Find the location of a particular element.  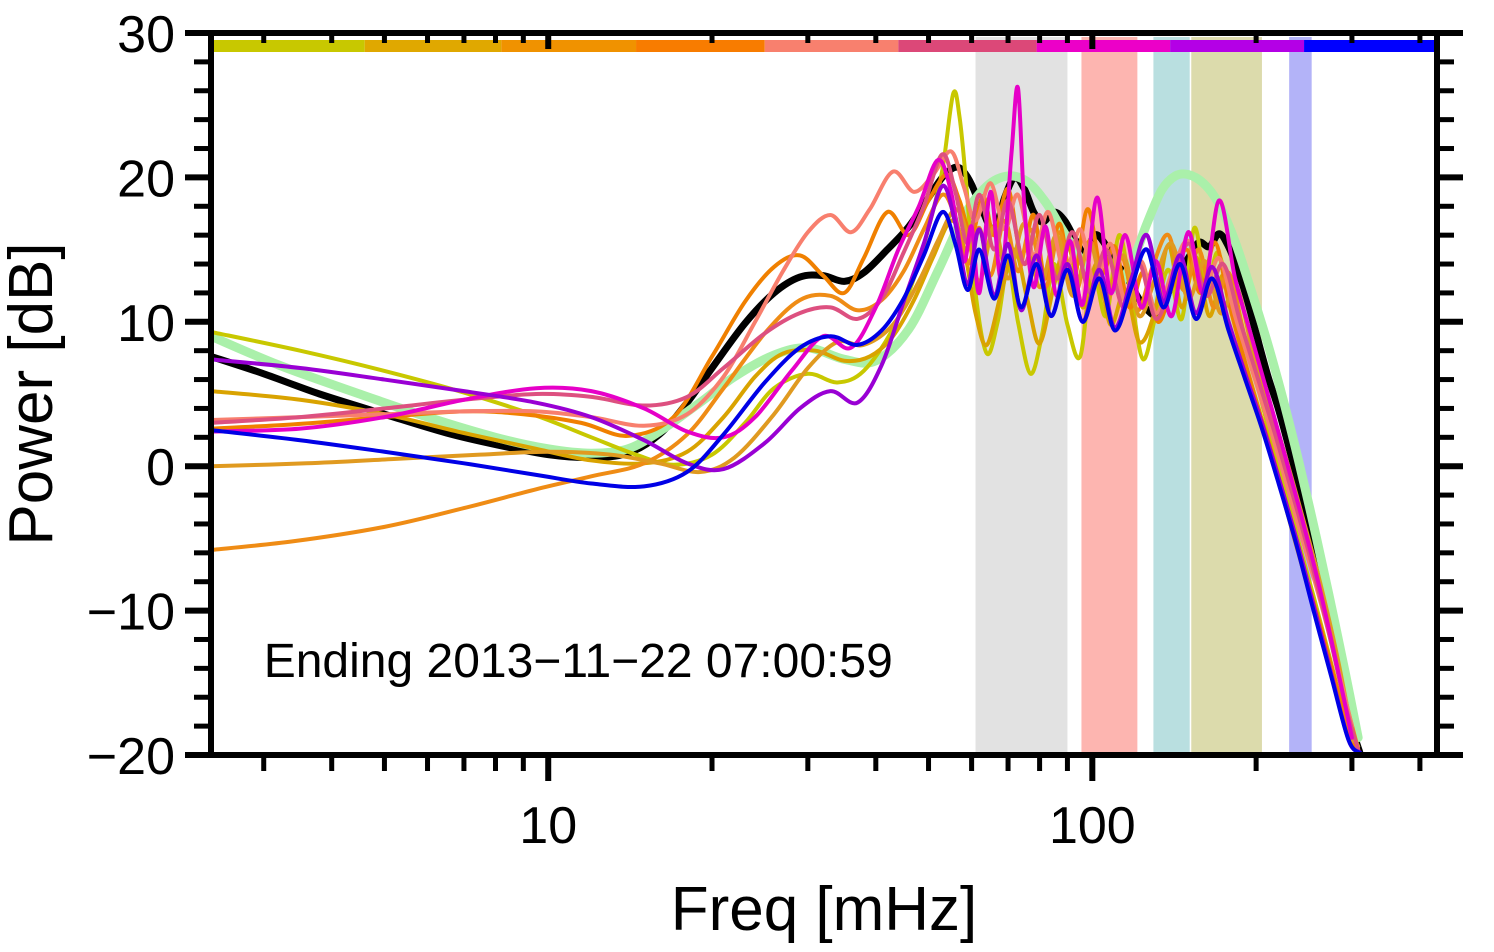

y-tick-label: 20 is located at coordinates (146, 179).